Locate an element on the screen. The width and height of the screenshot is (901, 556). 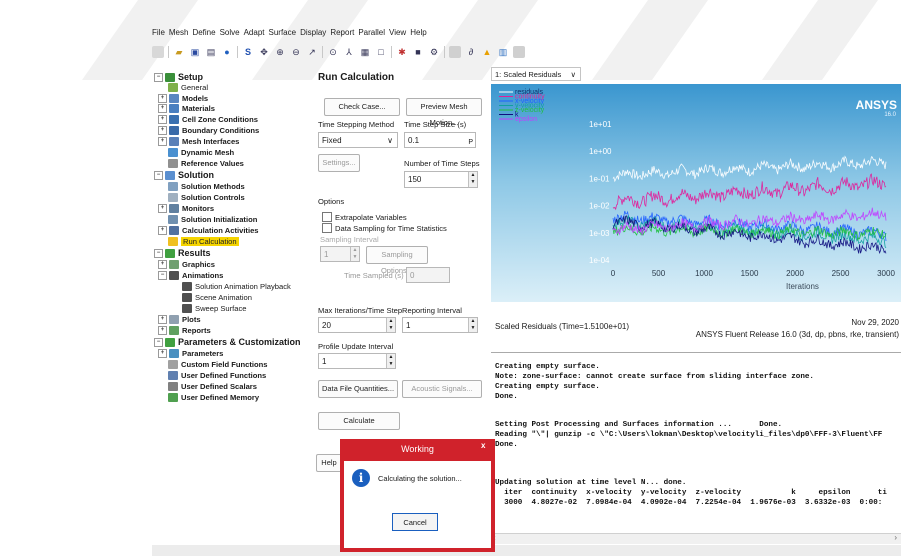
link-icon: ∂ is located at coordinates (471, 52).